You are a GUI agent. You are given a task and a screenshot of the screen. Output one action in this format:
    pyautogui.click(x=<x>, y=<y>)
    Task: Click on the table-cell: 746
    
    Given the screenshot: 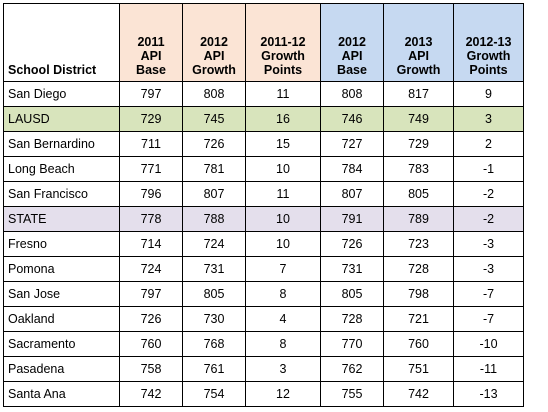 What is the action you would take?
    pyautogui.click(x=352, y=119)
    